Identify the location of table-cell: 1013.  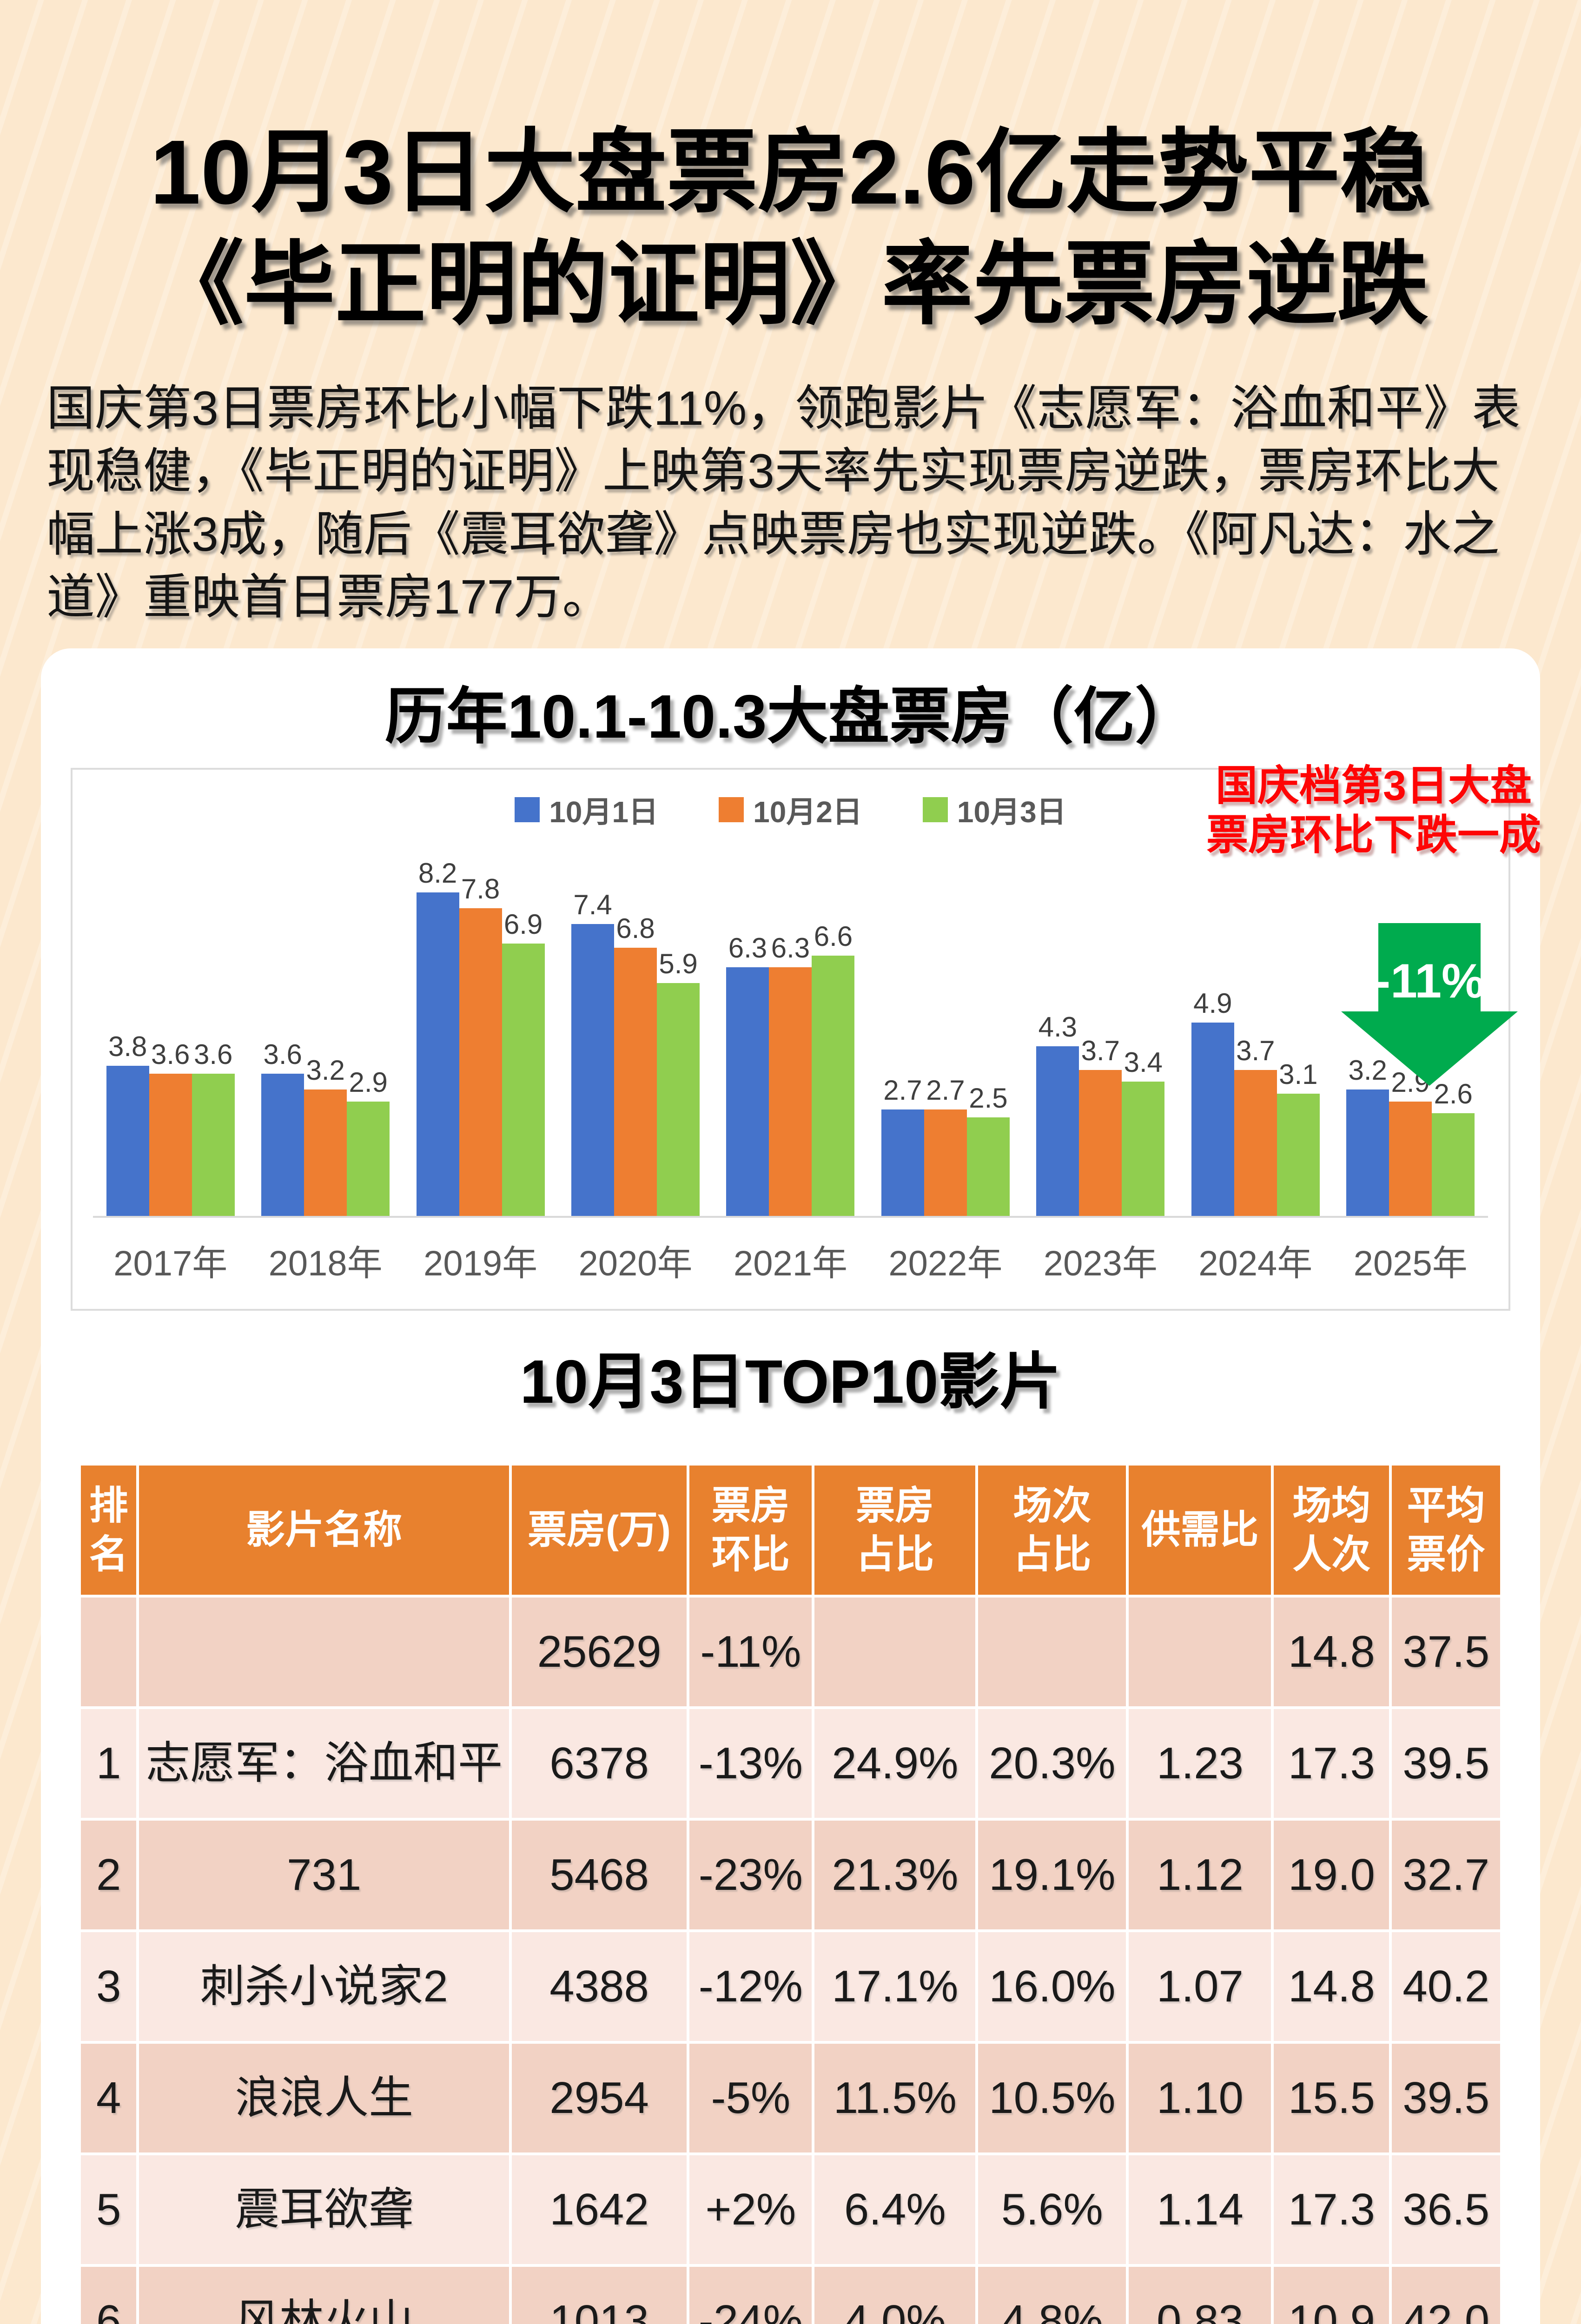
(599, 2294).